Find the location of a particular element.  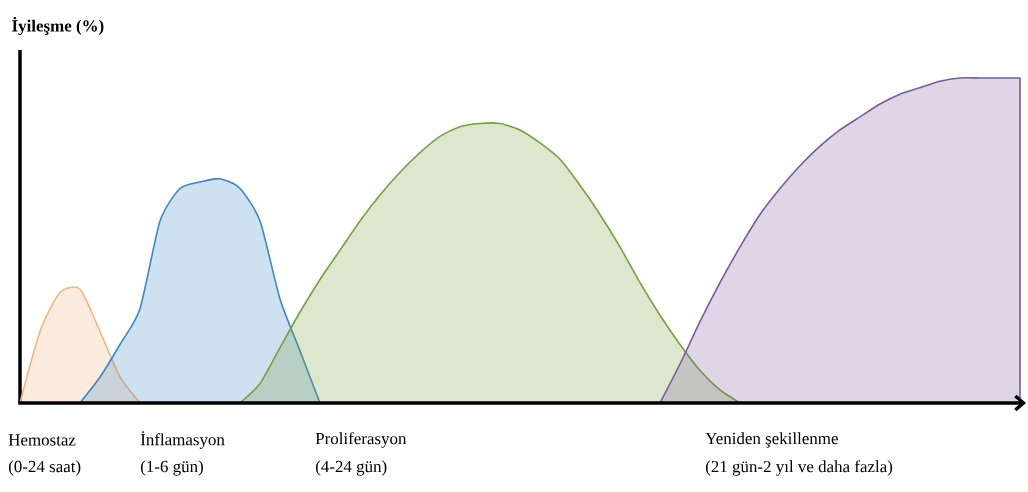

text: Yeniden şekillenme is located at coordinates (771, 440).